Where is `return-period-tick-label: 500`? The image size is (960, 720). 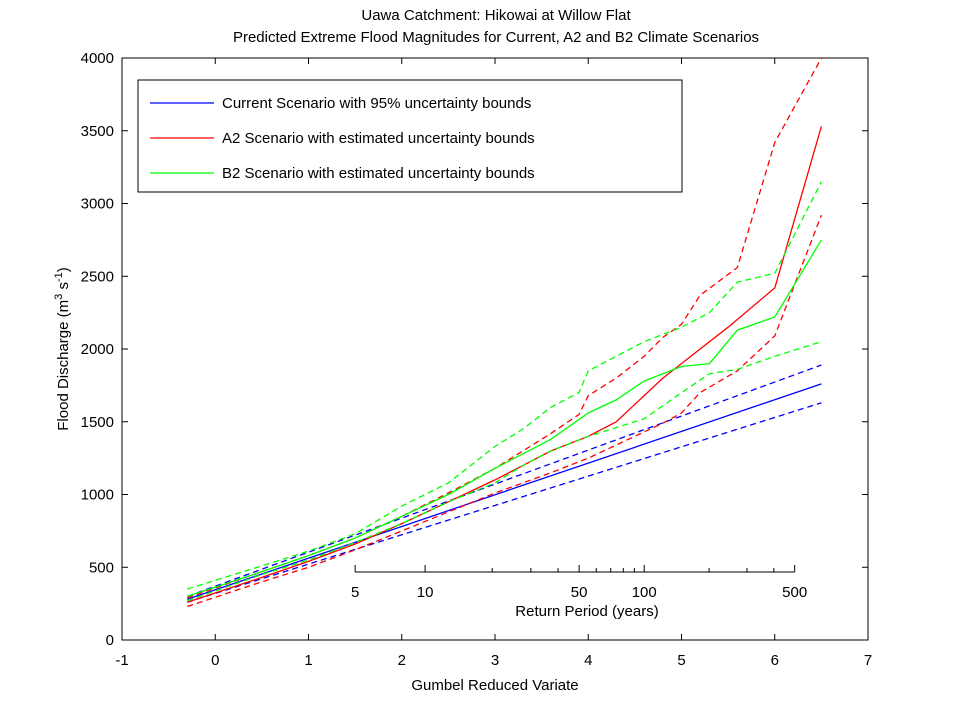
return-period-tick-label: 500 is located at coordinates (794, 592).